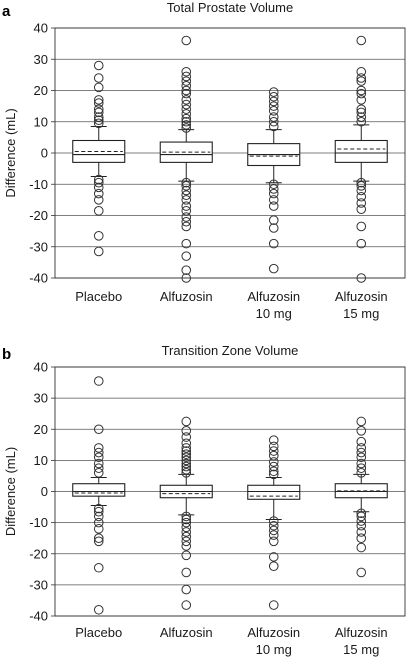  Describe the element at coordinates (44, 153) in the screenshot. I see `y-tick-label: 0` at that location.